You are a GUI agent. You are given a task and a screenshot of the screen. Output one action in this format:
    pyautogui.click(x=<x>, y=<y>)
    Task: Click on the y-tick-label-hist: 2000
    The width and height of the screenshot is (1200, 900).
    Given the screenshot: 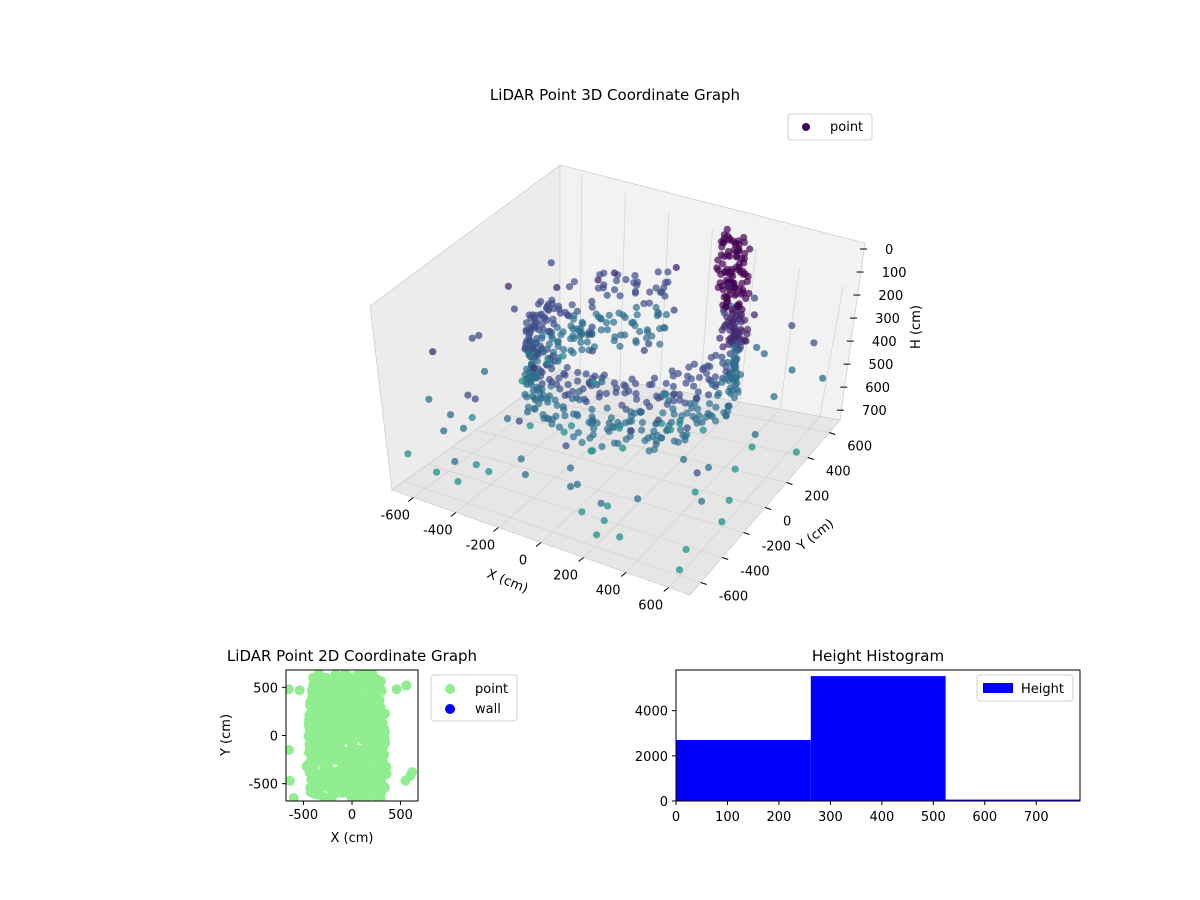 What is the action you would take?
    pyautogui.click(x=651, y=757)
    